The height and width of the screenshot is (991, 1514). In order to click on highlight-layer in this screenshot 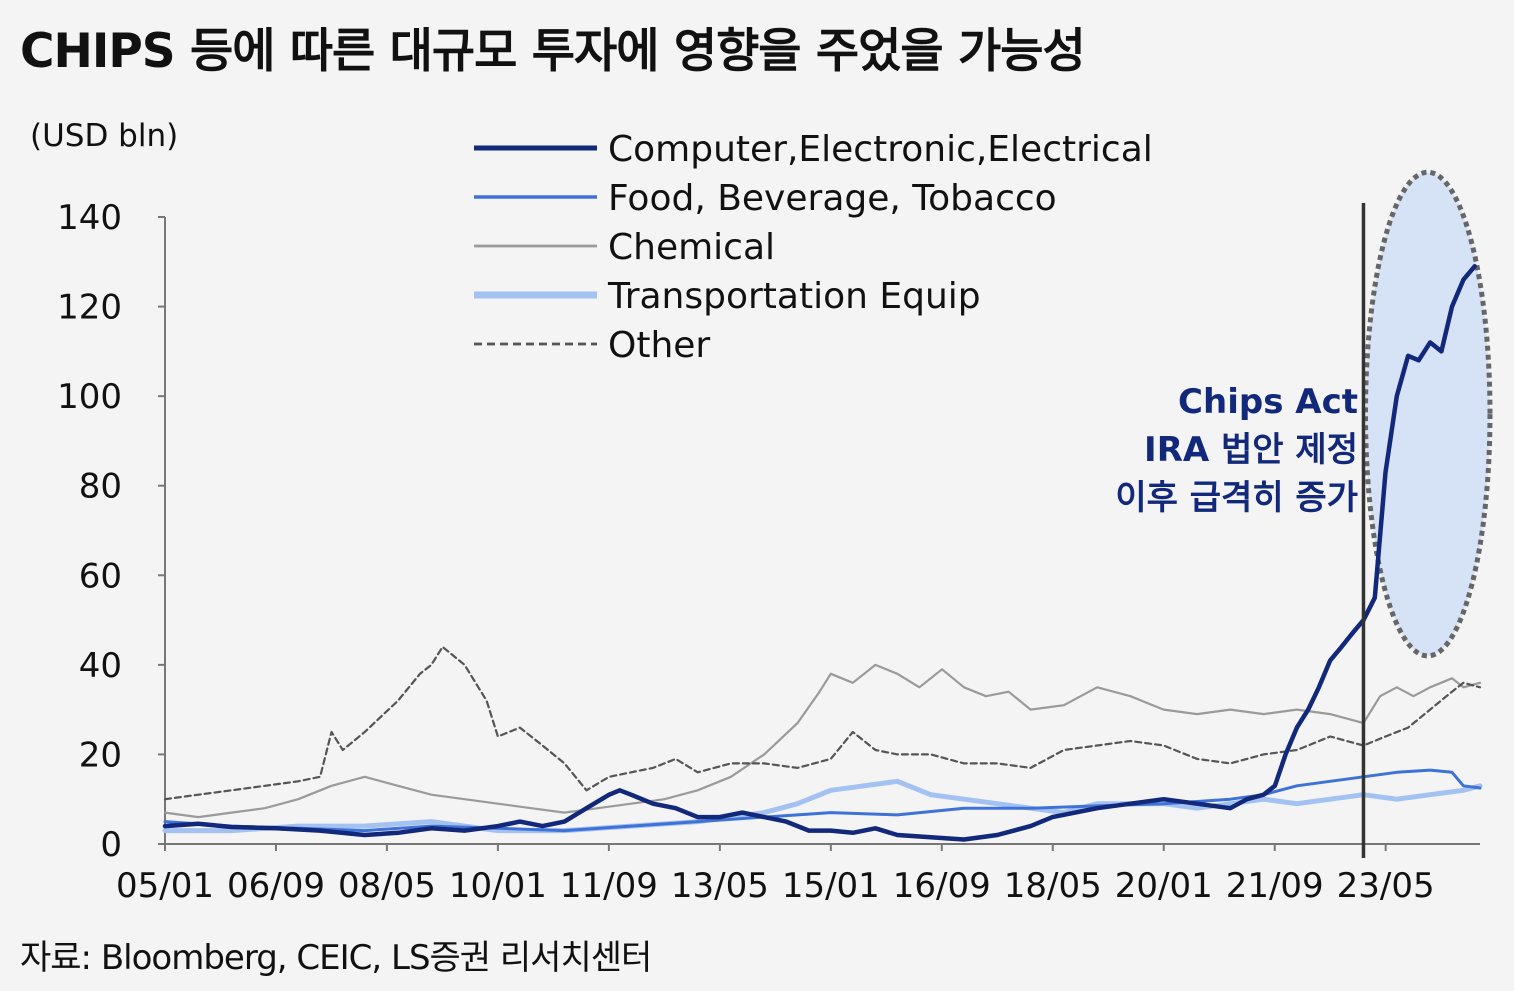, I will do `click(1427, 414)`.